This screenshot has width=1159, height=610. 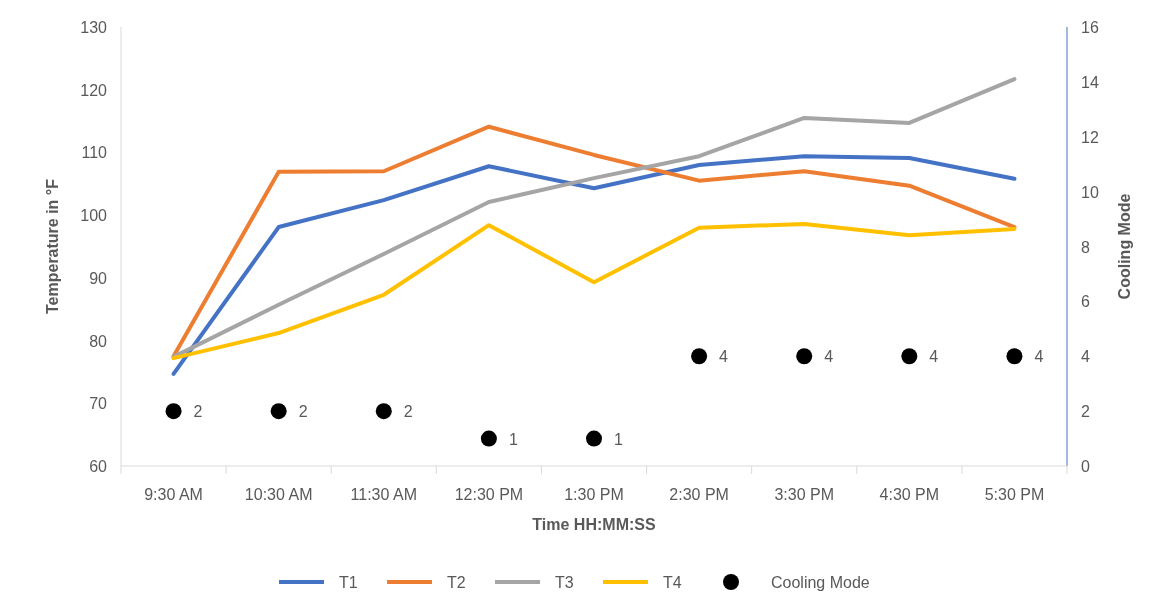 I want to click on y2-tick-label: 6, so click(x=1085, y=302).